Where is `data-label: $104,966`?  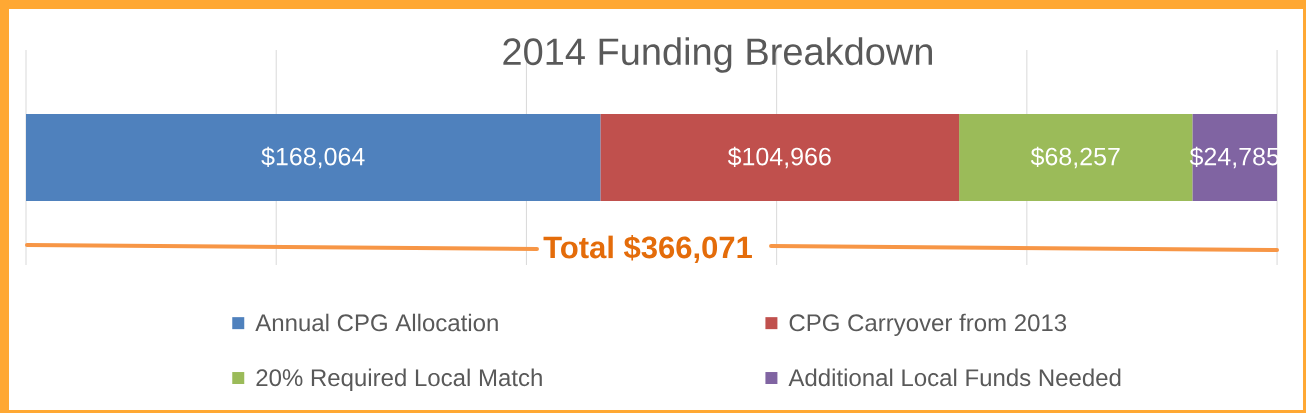 data-label: $104,966 is located at coordinates (779, 157).